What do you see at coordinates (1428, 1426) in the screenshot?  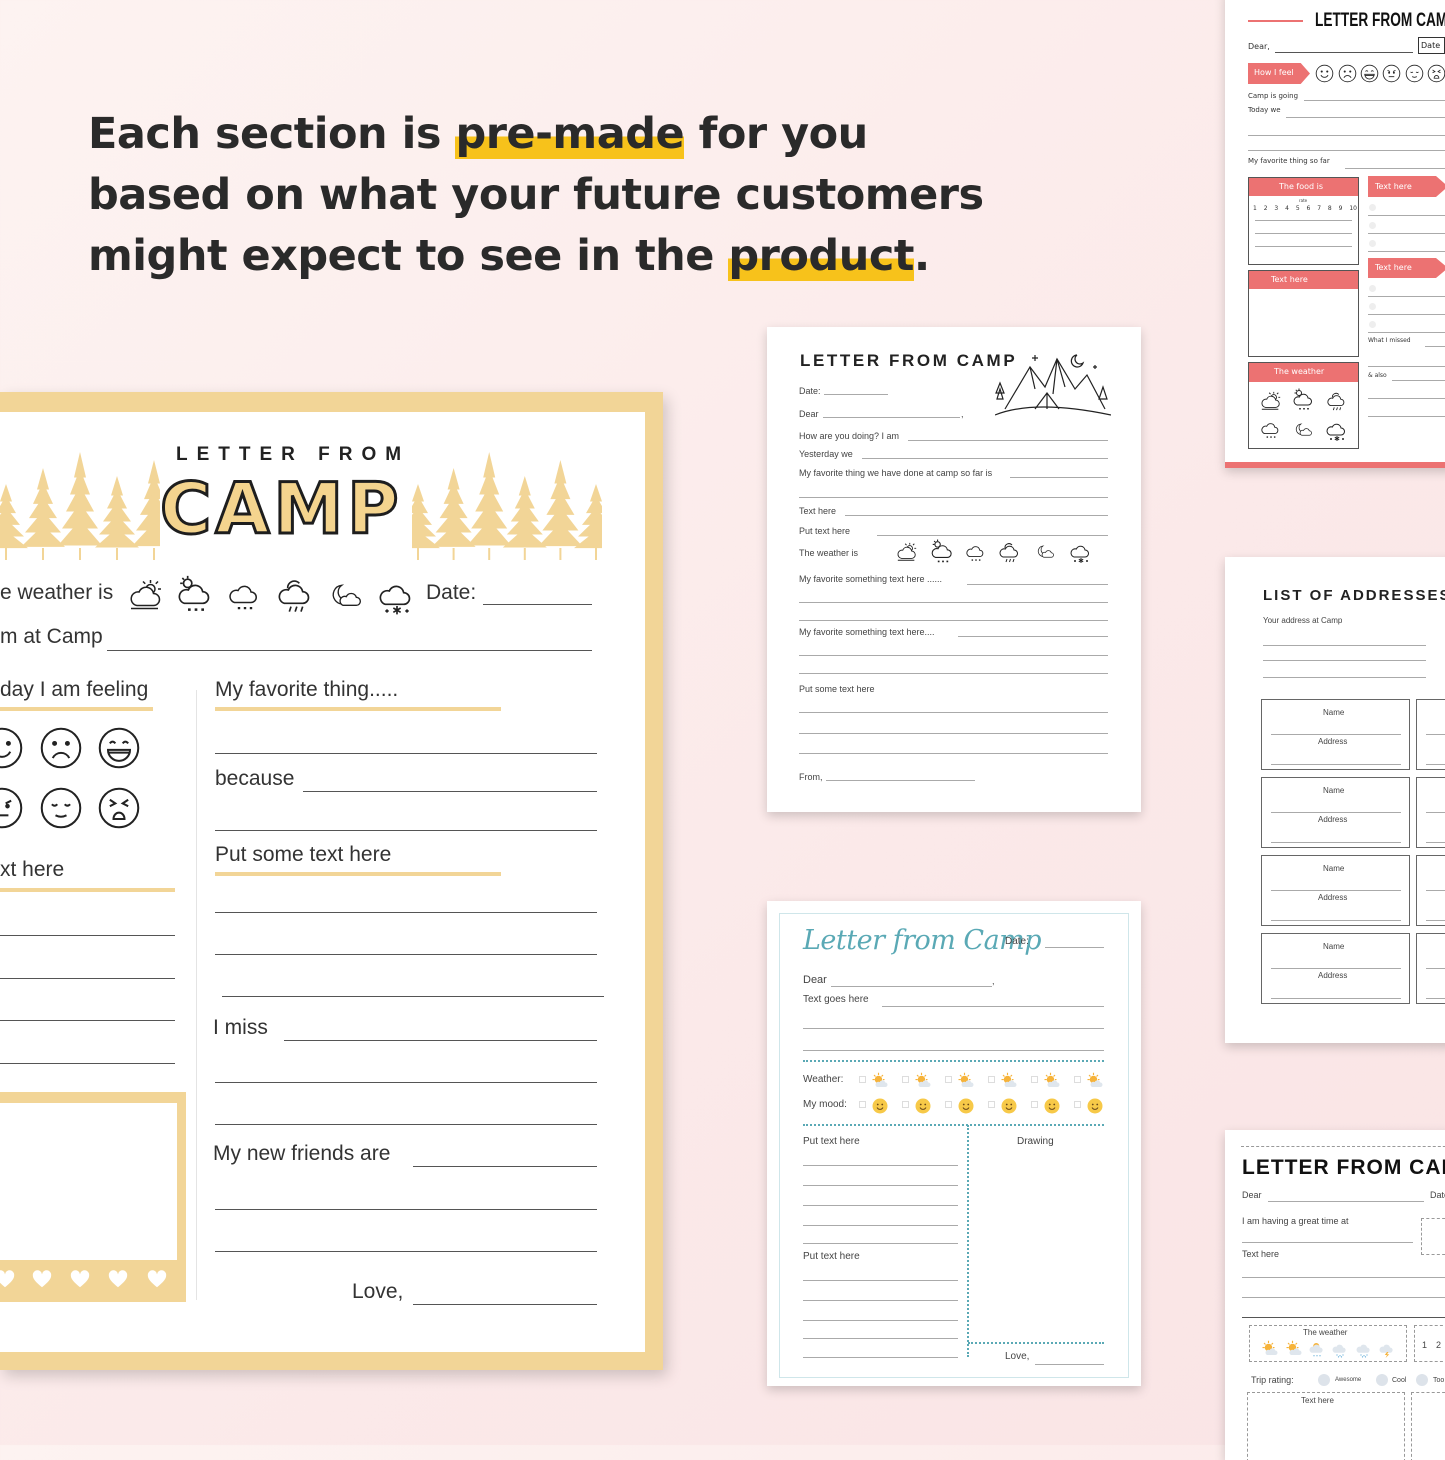 I see `text-box` at bounding box center [1428, 1426].